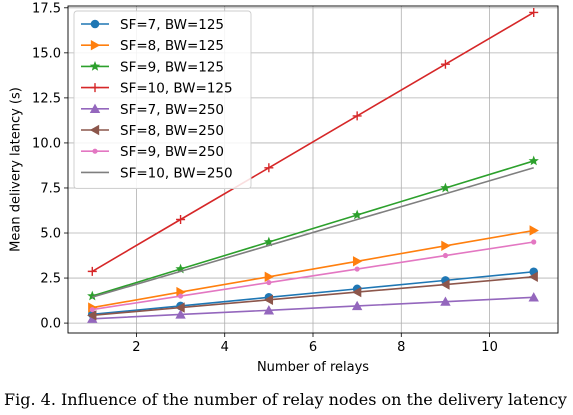 The height and width of the screenshot is (415, 573). Describe the element at coordinates (50, 279) in the screenshot. I see `y-tick-label: 2.5` at that location.